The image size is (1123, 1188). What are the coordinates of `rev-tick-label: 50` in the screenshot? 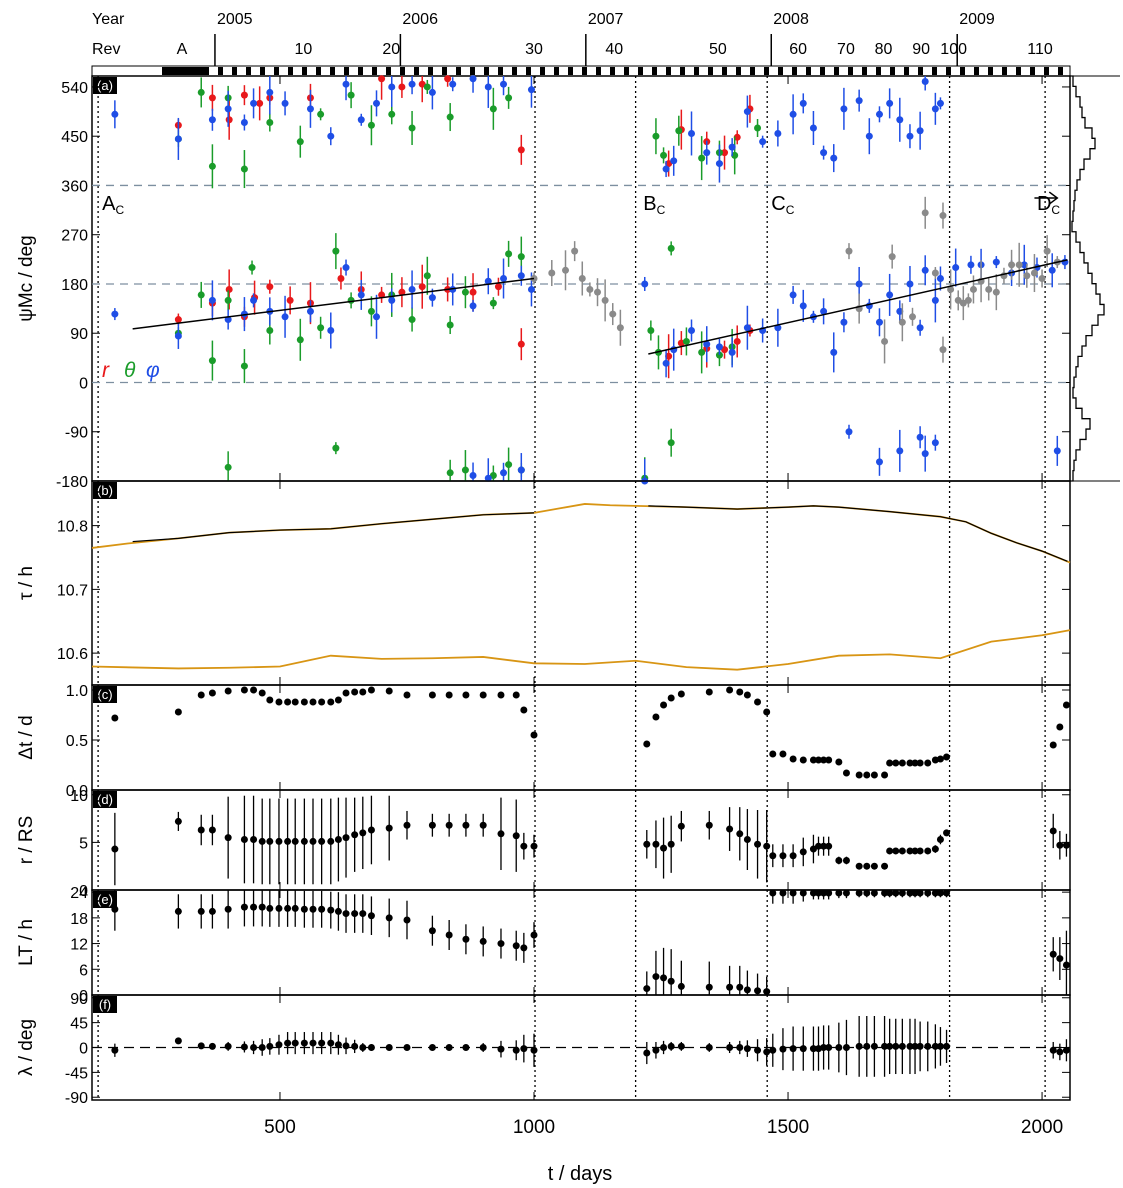 It's located at (718, 49).